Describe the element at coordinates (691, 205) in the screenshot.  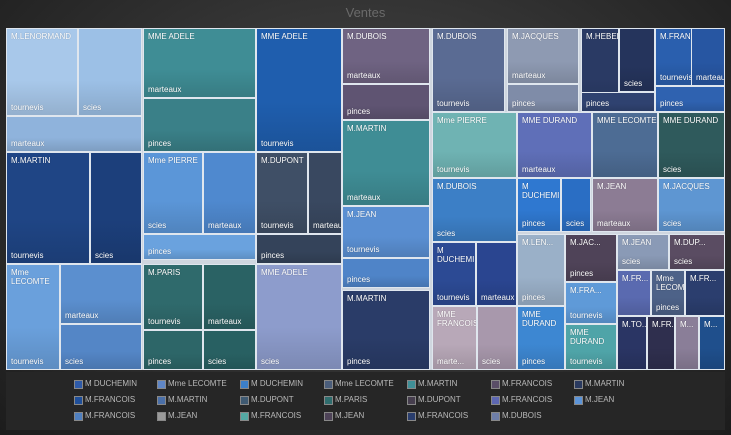
I see `treemap-tile: M.JACQUES scies` at that location.